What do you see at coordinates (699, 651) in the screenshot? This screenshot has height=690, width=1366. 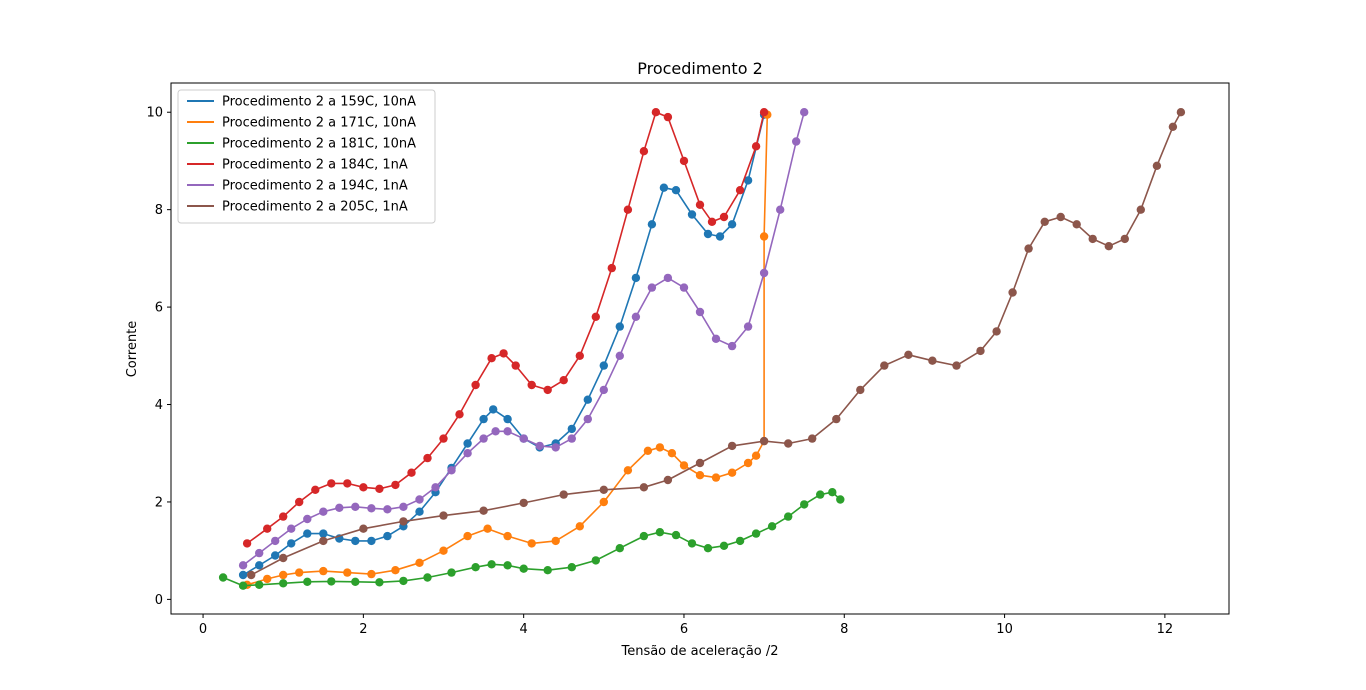 I see `x-axis-label: Tensão de aceleração /2` at bounding box center [699, 651].